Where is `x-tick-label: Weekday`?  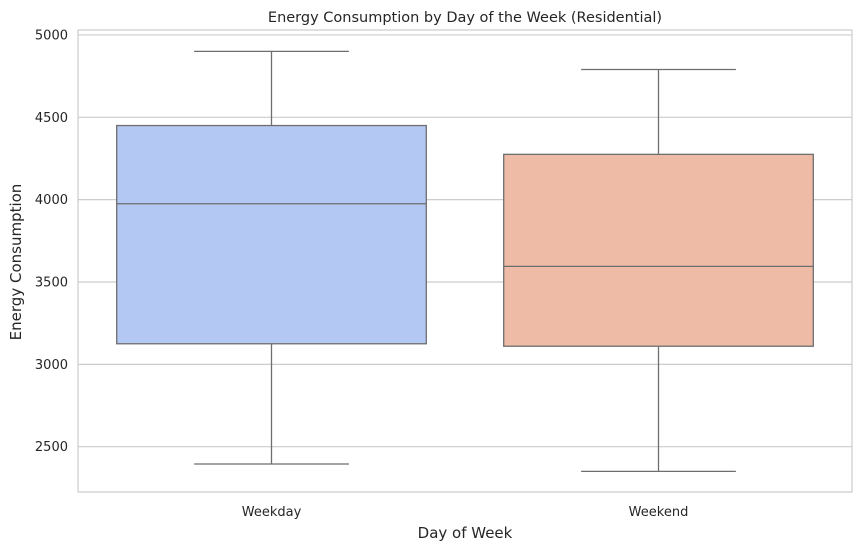 x-tick-label: Weekday is located at coordinates (272, 512).